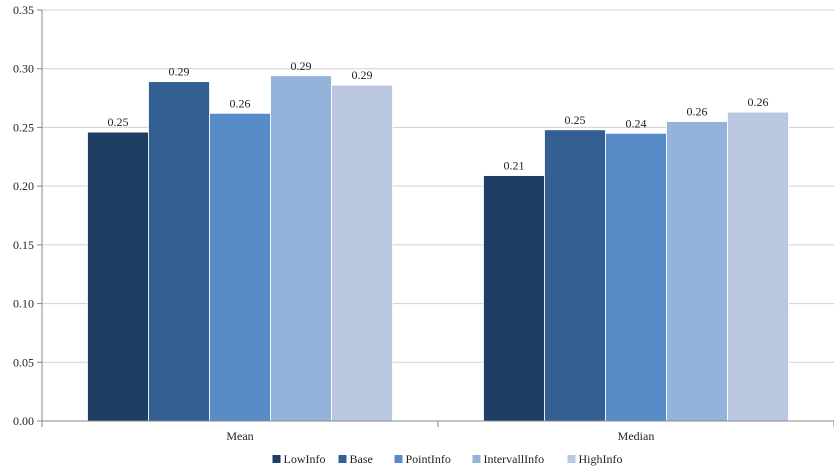  I want to click on legend-label: PointInfo, so click(428, 459).